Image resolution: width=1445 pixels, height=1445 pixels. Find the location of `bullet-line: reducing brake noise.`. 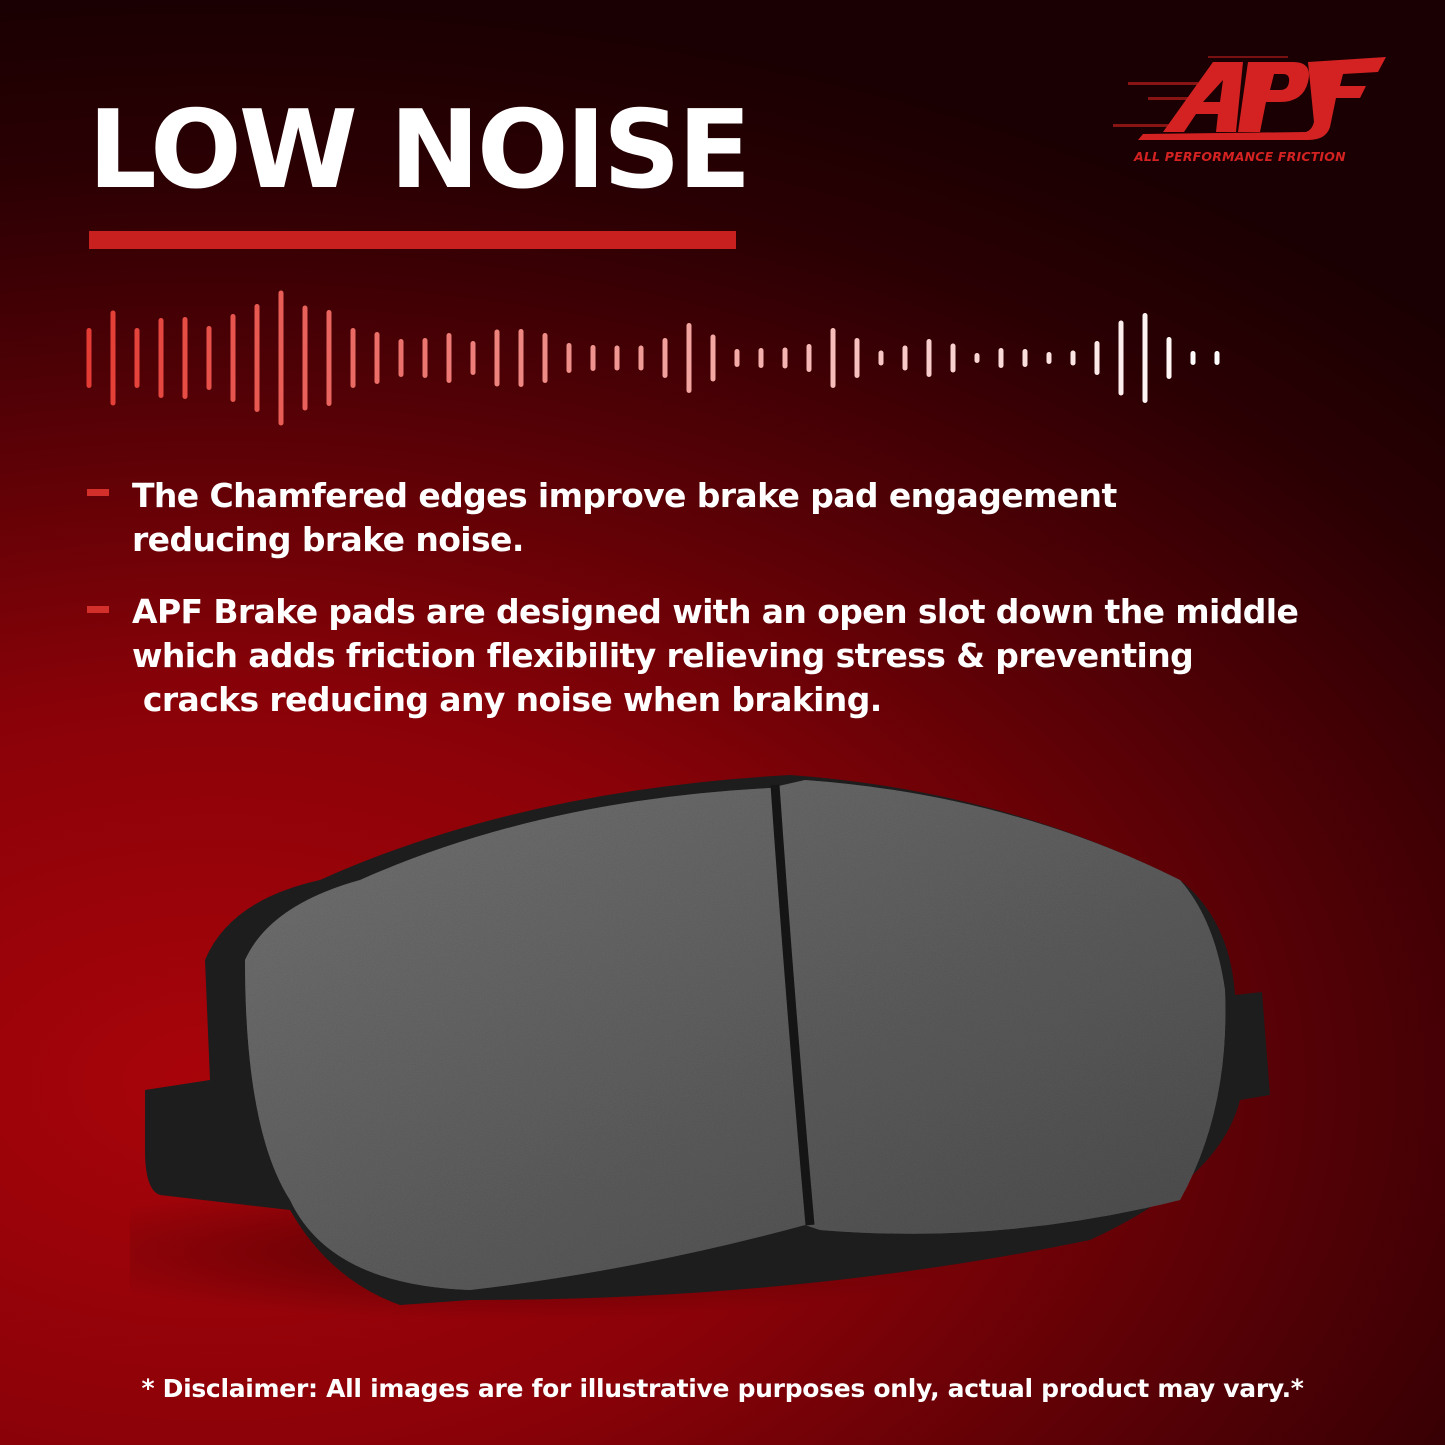

bullet-line: reducing brake noise. is located at coordinates (328, 539).